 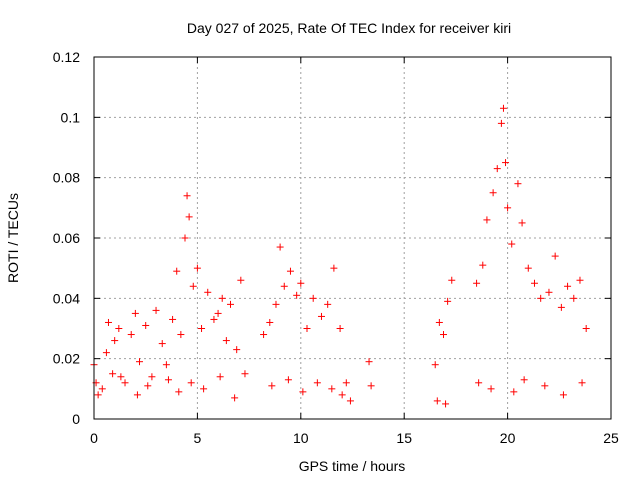 I want to click on y-tick-label: 0.08, so click(x=66, y=178).